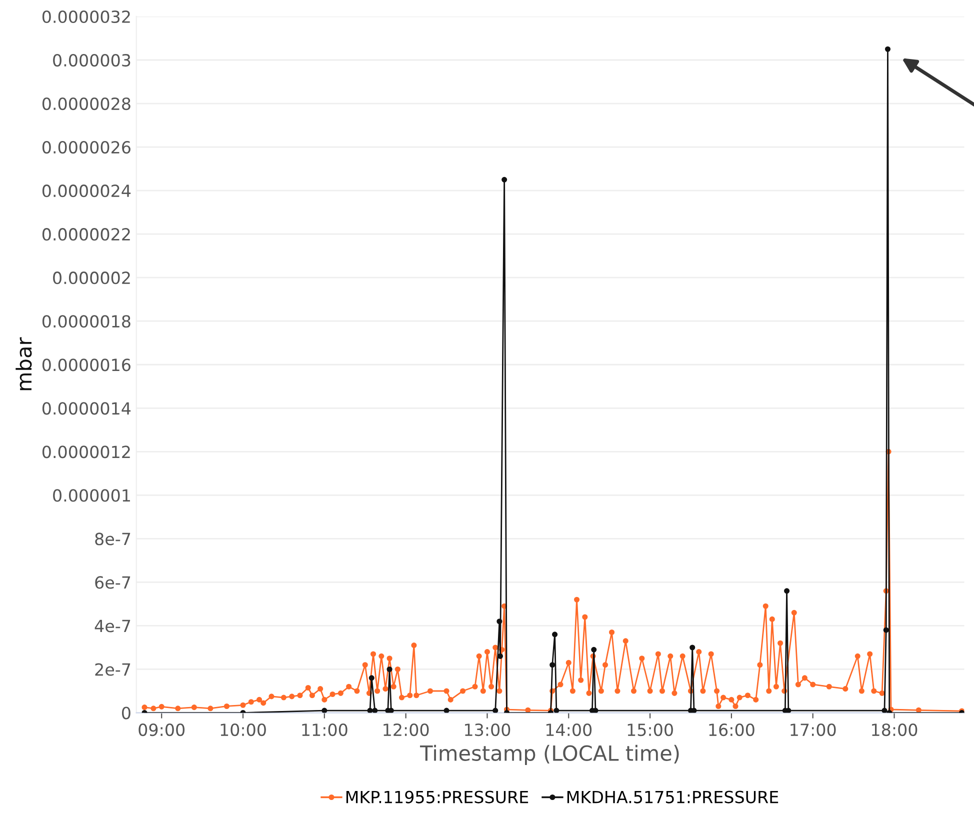  What do you see at coordinates (86, 191) in the screenshot?
I see `y-tick-label: 0.0000024` at bounding box center [86, 191].